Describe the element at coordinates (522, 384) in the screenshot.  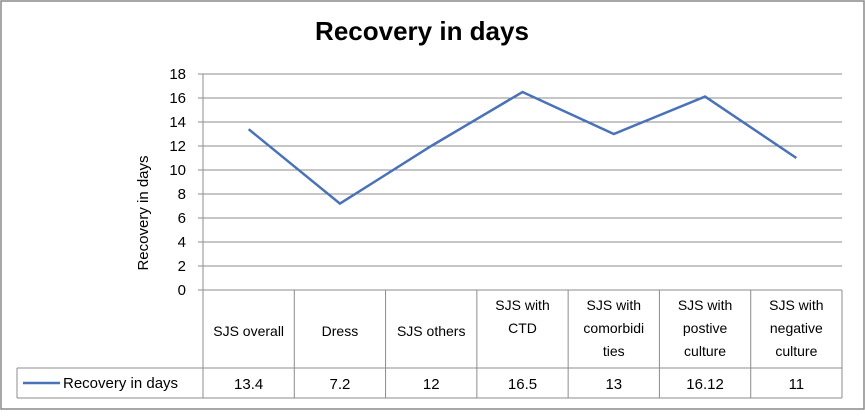
I see `data-value-label: 16.5` at that location.